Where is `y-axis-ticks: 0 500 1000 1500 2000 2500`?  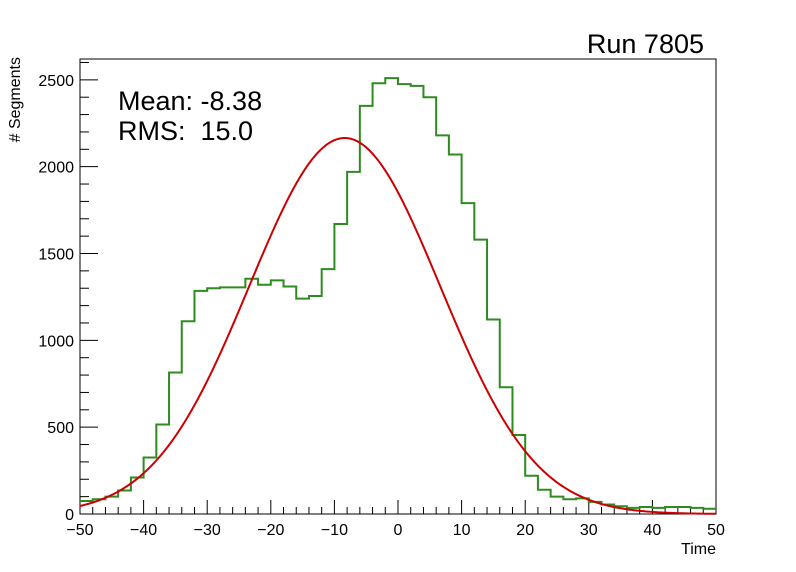 y-axis-ticks: 0 500 1000 1500 2000 2500 is located at coordinates (68, 292).